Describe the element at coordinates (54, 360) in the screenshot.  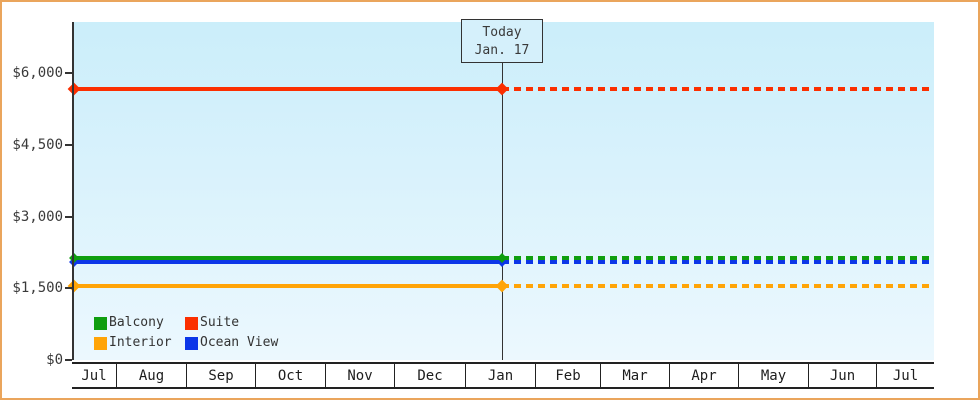
I see `y-axis-tick-label: $0` at that location.